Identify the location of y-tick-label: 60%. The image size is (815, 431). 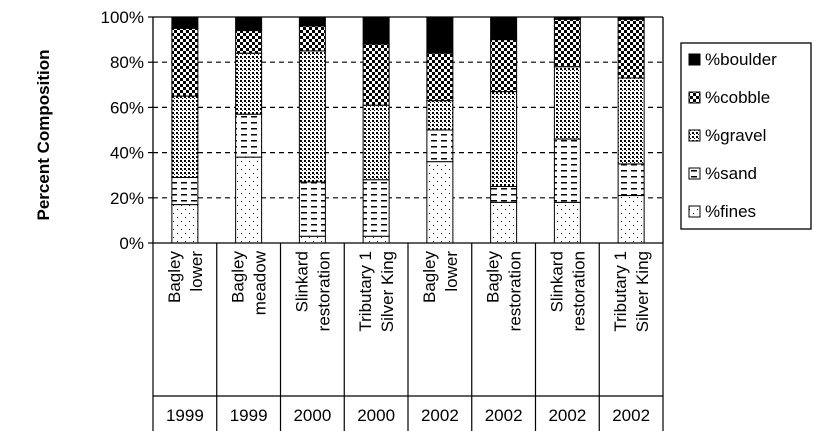
(127, 107).